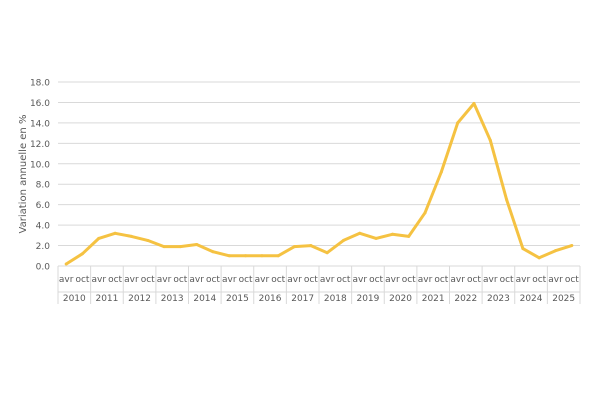  What do you see at coordinates (40, 104) in the screenshot?
I see `y-tick-label: 16.0` at bounding box center [40, 104].